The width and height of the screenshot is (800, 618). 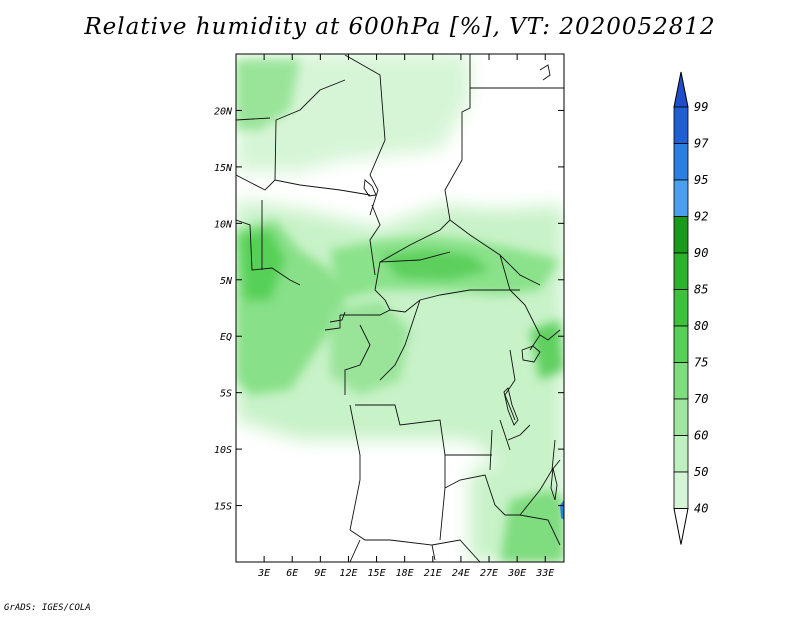 I want to click on lon-tick-label: 9E, so click(x=320, y=573).